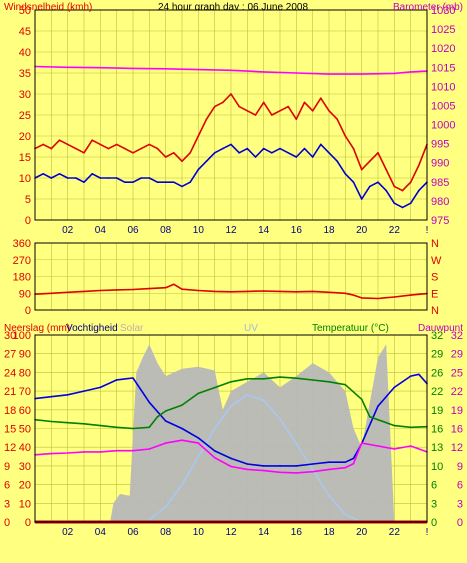 The width and height of the screenshot is (467, 563). I want to click on y-right-alt-tick-9: 29, so click(457, 355).